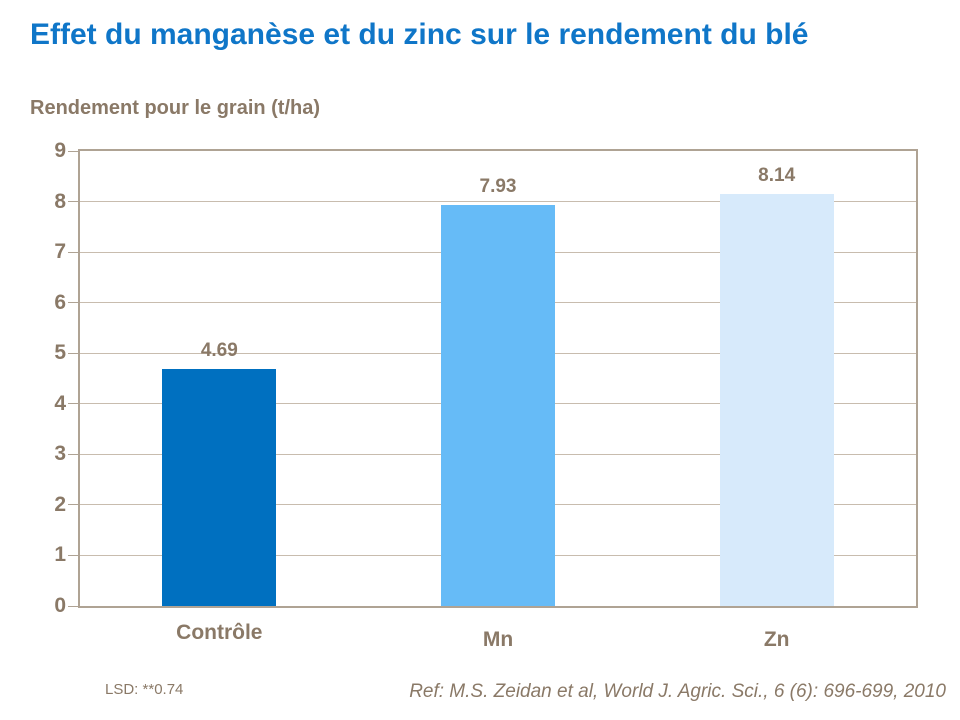 The height and width of the screenshot is (720, 960). I want to click on bar-zn, so click(776, 400).